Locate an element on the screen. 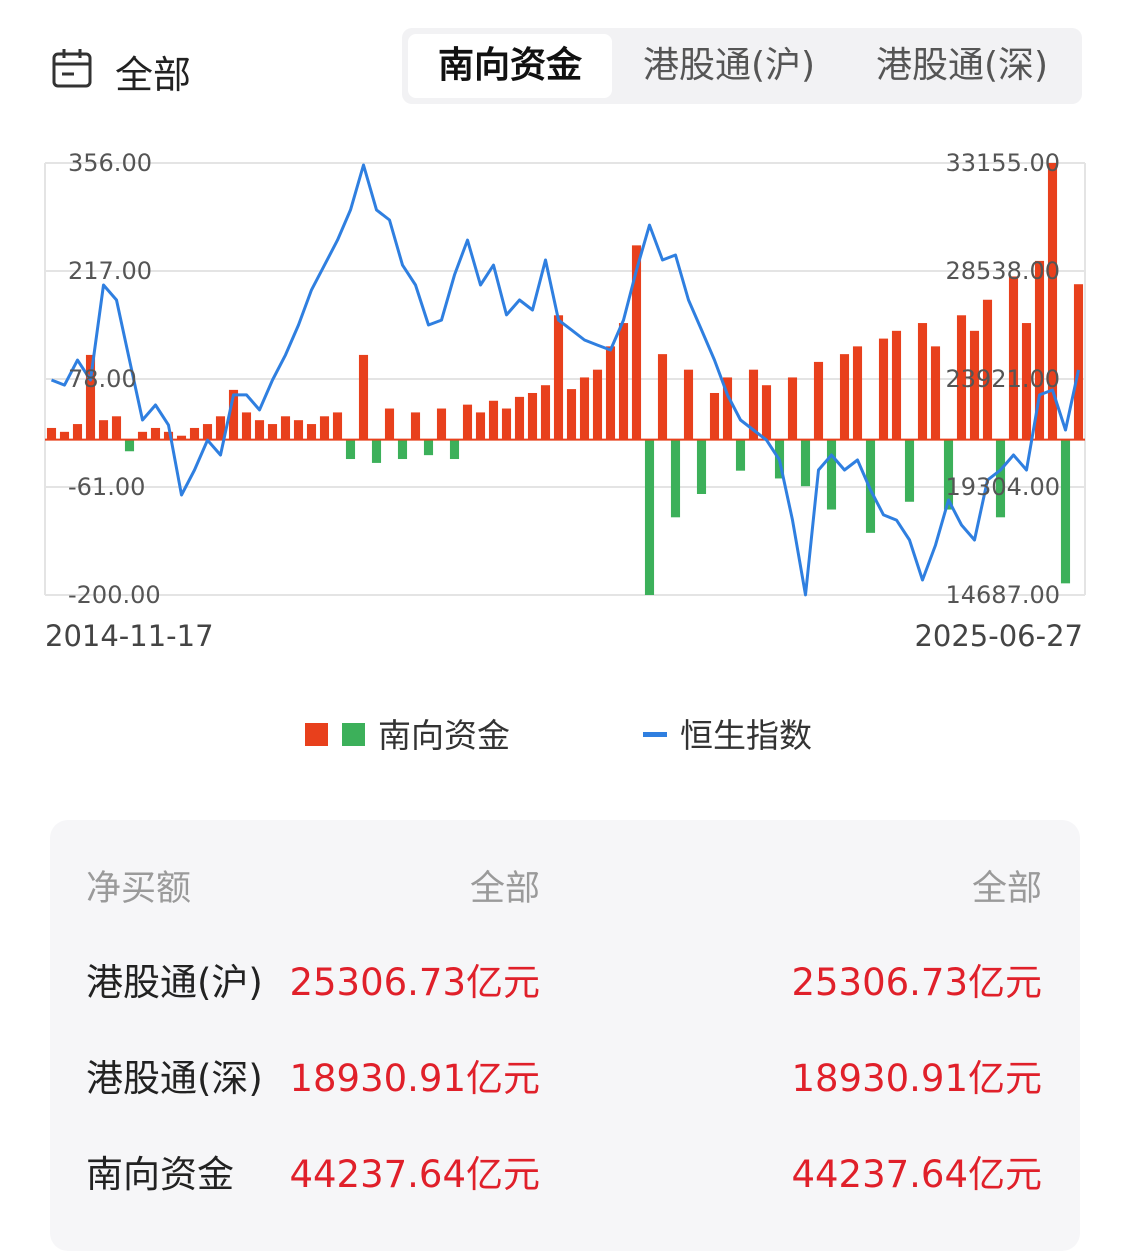 The height and width of the screenshot is (1251, 1131). row-label: 南向资金 is located at coordinates (160, 1174).